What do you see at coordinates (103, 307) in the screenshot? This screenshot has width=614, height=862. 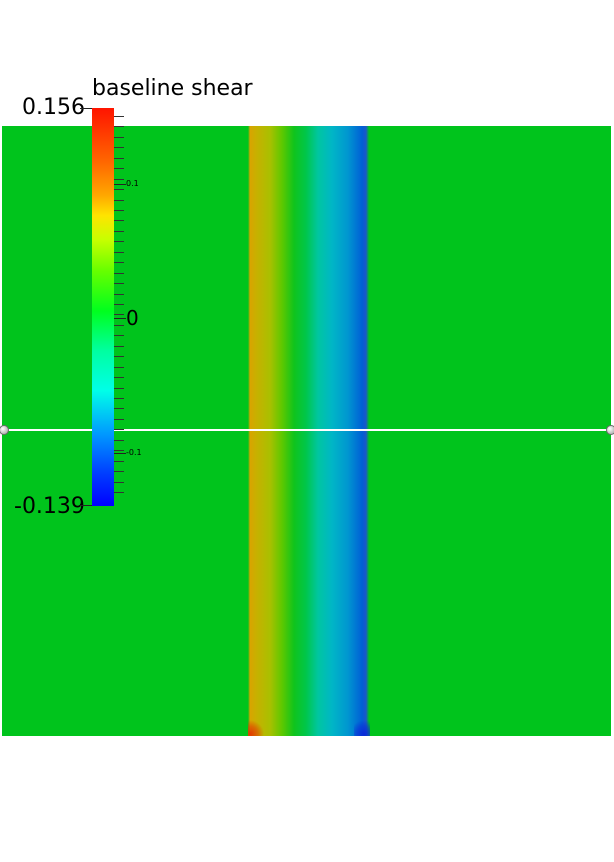 I see `legend-color-bar` at bounding box center [103, 307].